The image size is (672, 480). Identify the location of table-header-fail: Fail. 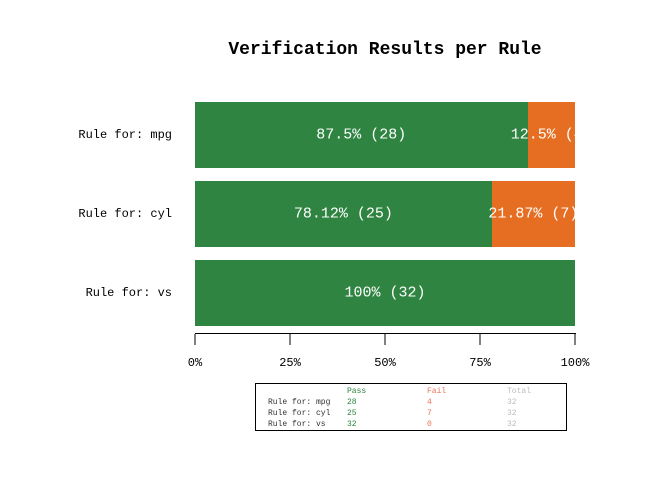
(437, 391).